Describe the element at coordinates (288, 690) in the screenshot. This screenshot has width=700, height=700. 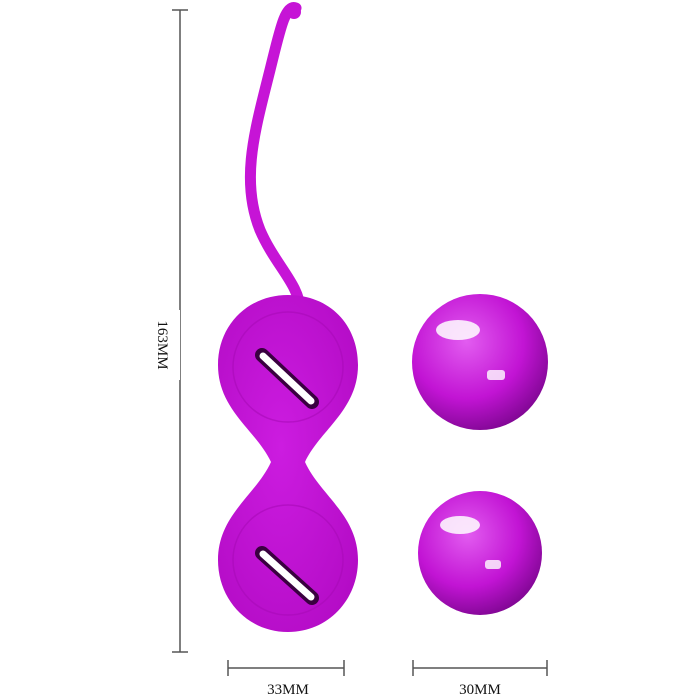
I see `width-label-silicone: 33MM` at that location.